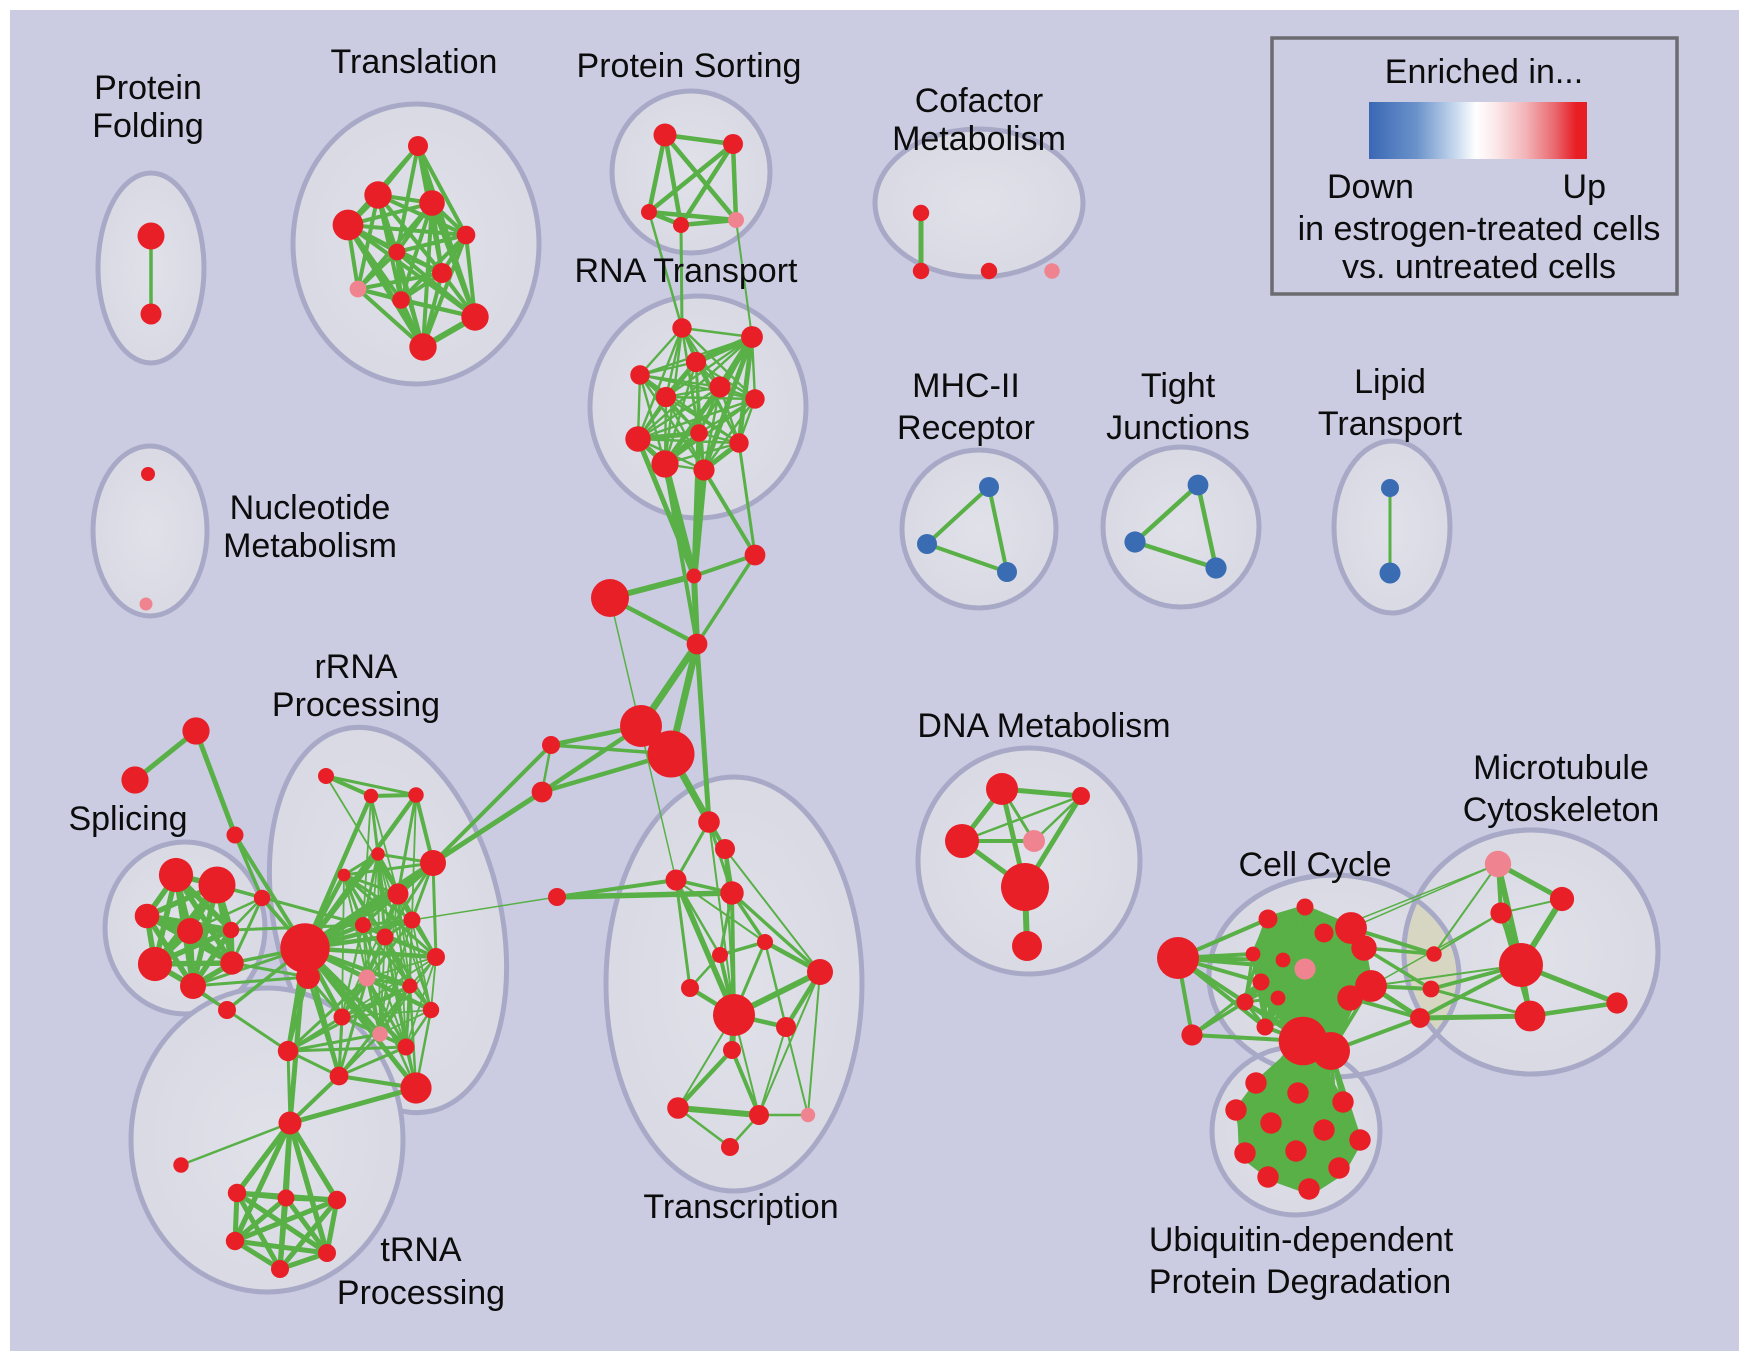 This screenshot has height=1360, width=1750. Describe the element at coordinates (689, 66) in the screenshot. I see `svg-text: Protein Sorting` at that location.